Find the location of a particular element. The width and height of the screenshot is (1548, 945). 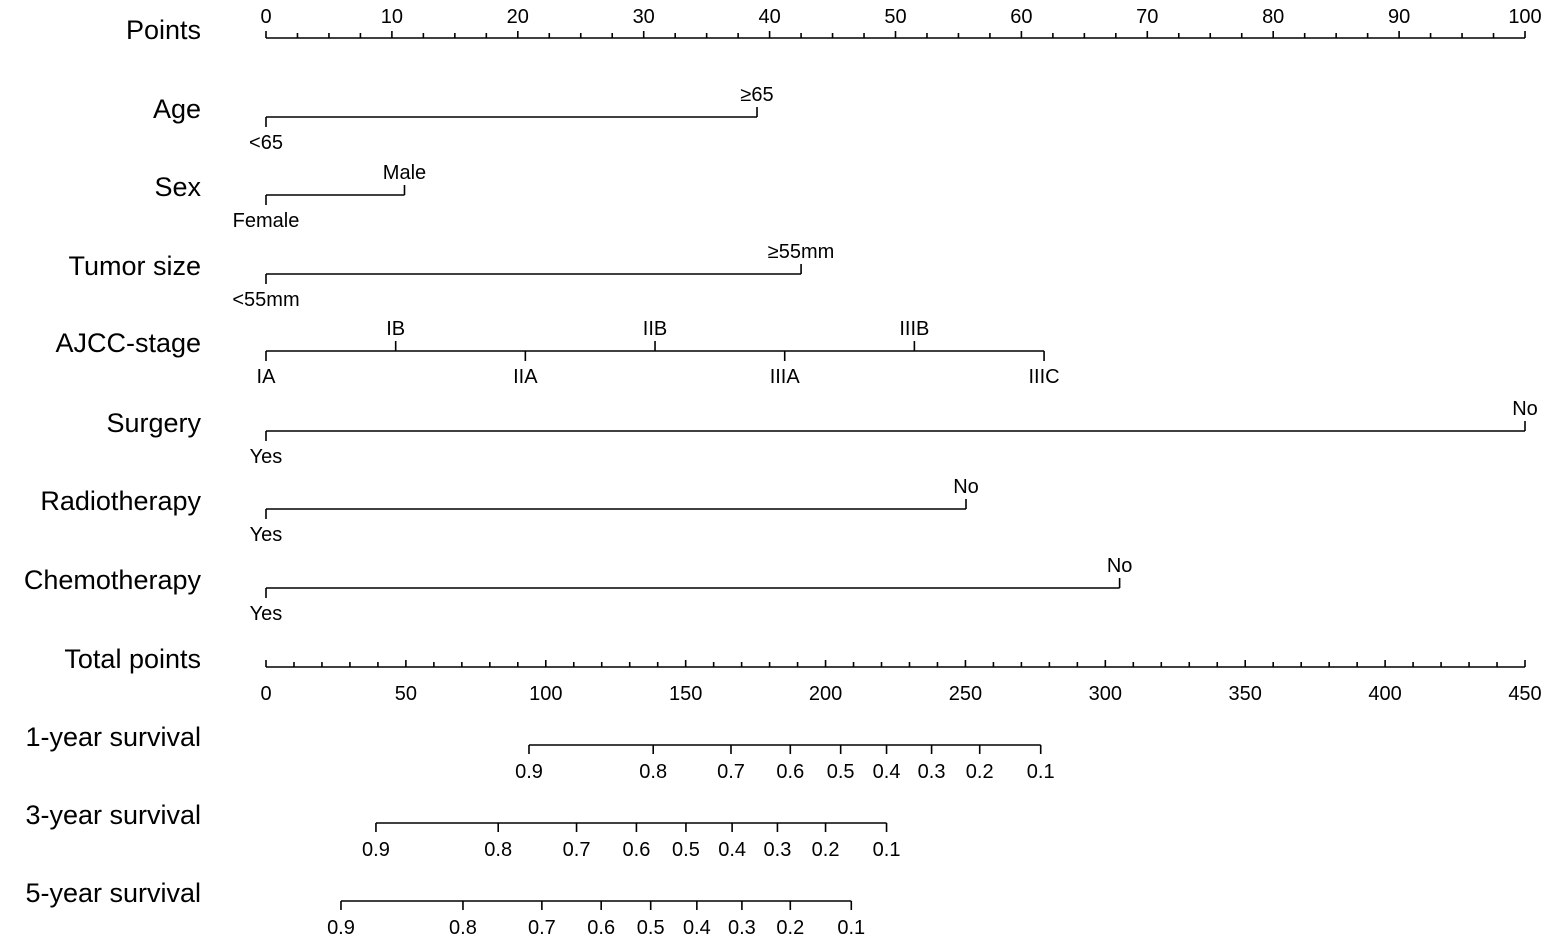

points-tick-label: 20 is located at coordinates (518, 17).